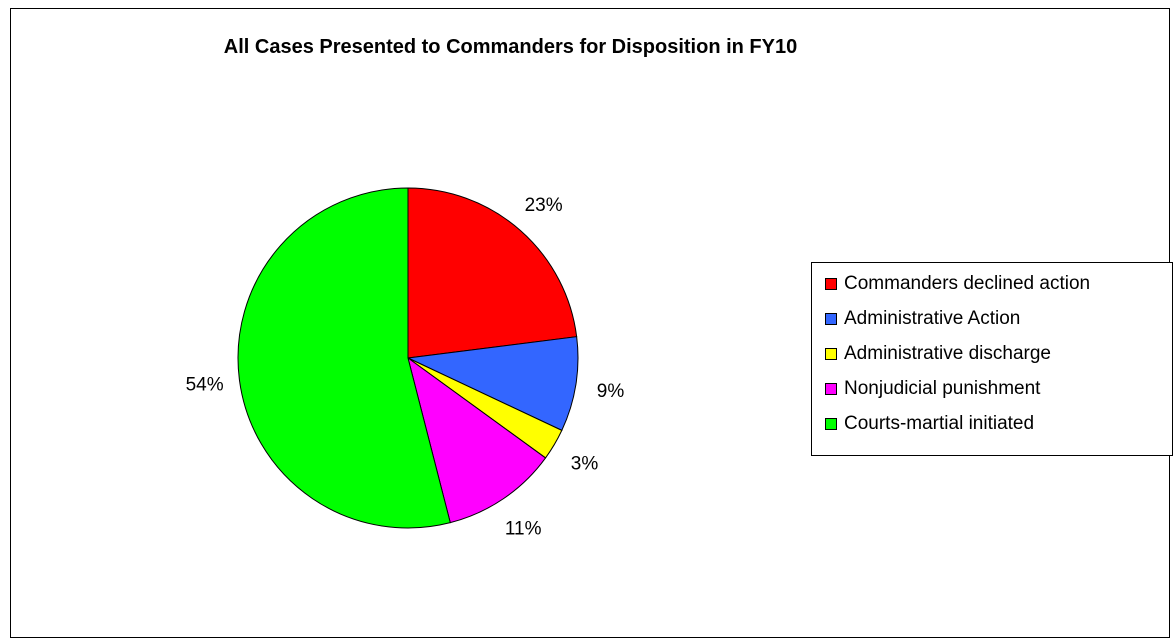  I want to click on data-label-nonjudicial-punishment: 11%, so click(523, 529).